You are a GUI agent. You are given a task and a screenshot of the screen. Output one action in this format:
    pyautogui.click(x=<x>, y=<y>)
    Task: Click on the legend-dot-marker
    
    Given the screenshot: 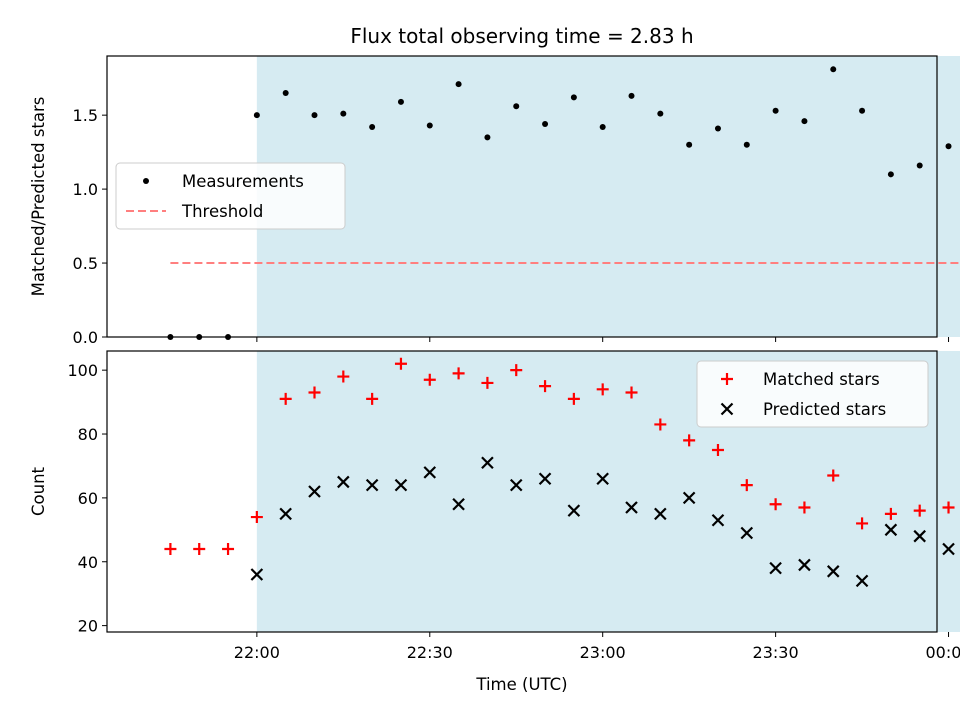 What is the action you would take?
    pyautogui.click(x=146, y=181)
    